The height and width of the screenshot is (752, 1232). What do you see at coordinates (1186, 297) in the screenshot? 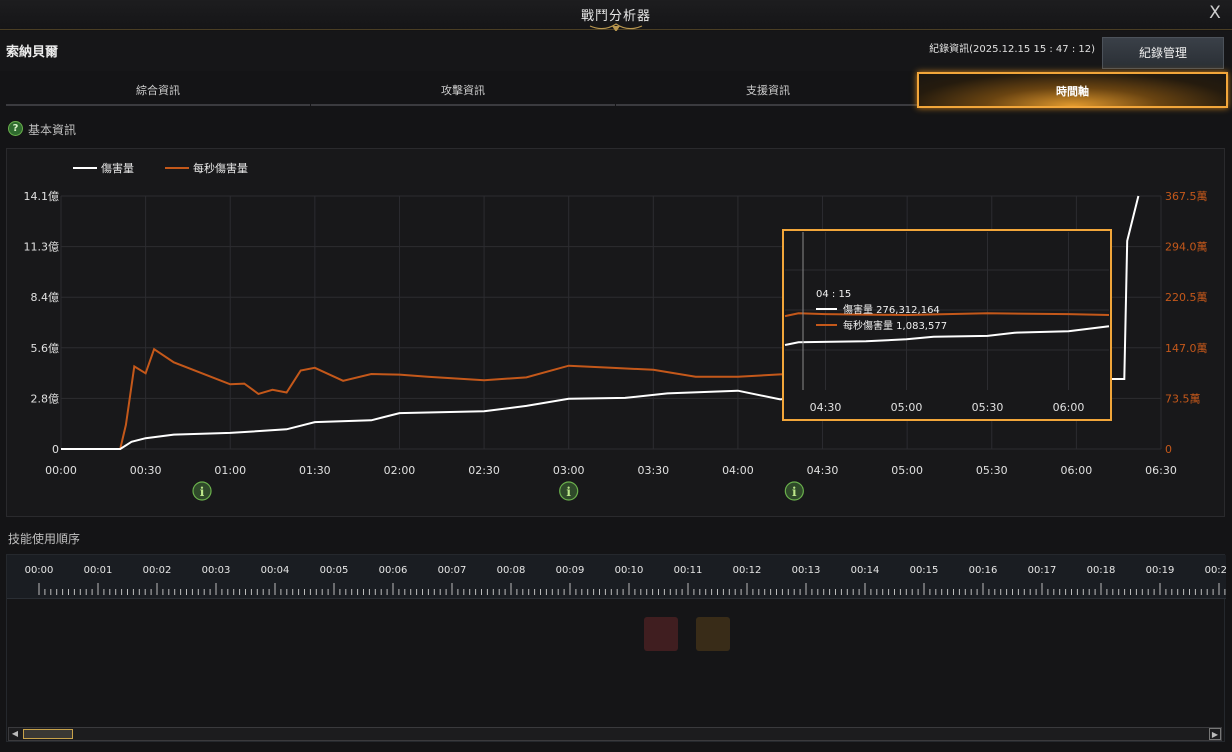
I see `y-right-tick-label: 220.5萬` at bounding box center [1186, 297].